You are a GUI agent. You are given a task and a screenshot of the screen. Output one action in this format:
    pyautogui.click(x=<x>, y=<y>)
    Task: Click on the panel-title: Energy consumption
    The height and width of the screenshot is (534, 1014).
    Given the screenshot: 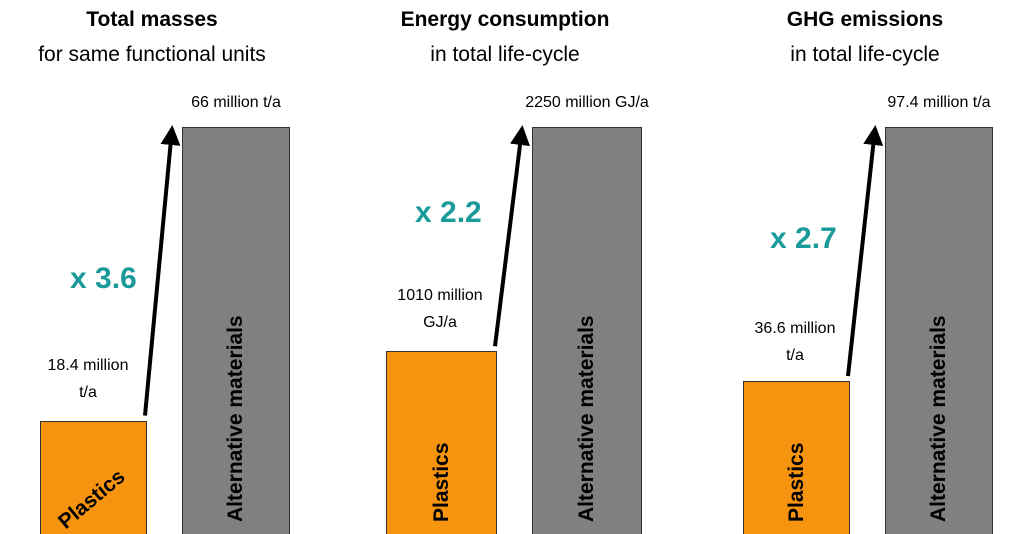 What is the action you would take?
    pyautogui.click(x=505, y=19)
    